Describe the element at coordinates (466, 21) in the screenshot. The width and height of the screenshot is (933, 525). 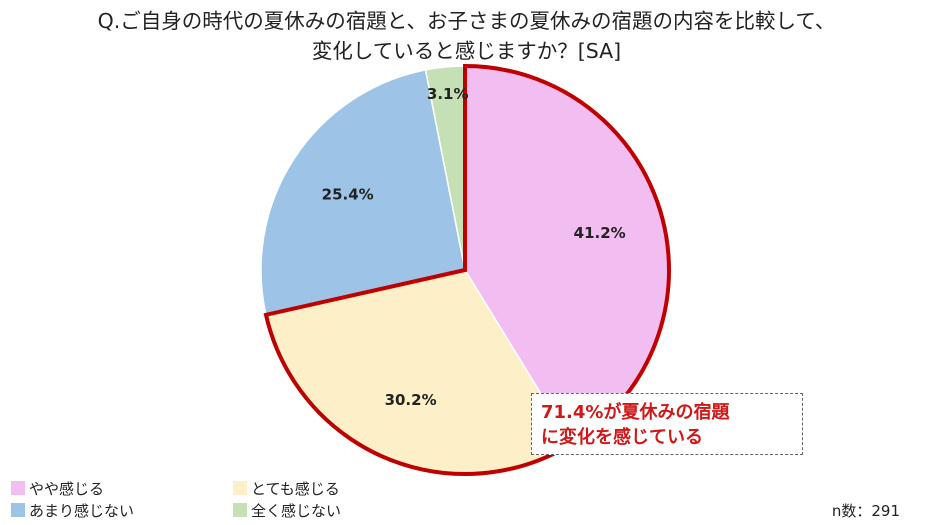
I see `chart-title-line1: Q.ご自身の時代の夏休みの宿題と、お子さまの夏休みの宿題の内容を比較して、` at that location.